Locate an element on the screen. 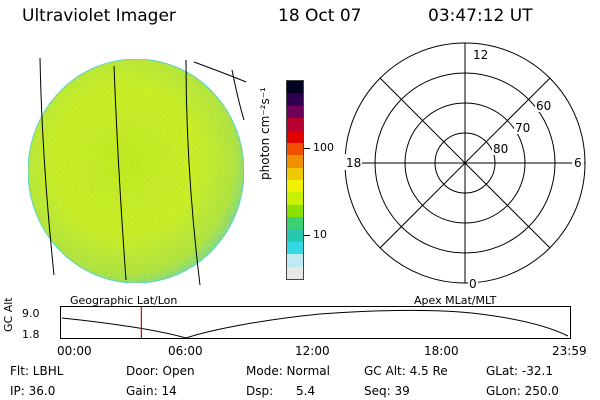 The width and height of the screenshot is (600, 400). image-date: 18 Oct 07 is located at coordinates (320, 16).